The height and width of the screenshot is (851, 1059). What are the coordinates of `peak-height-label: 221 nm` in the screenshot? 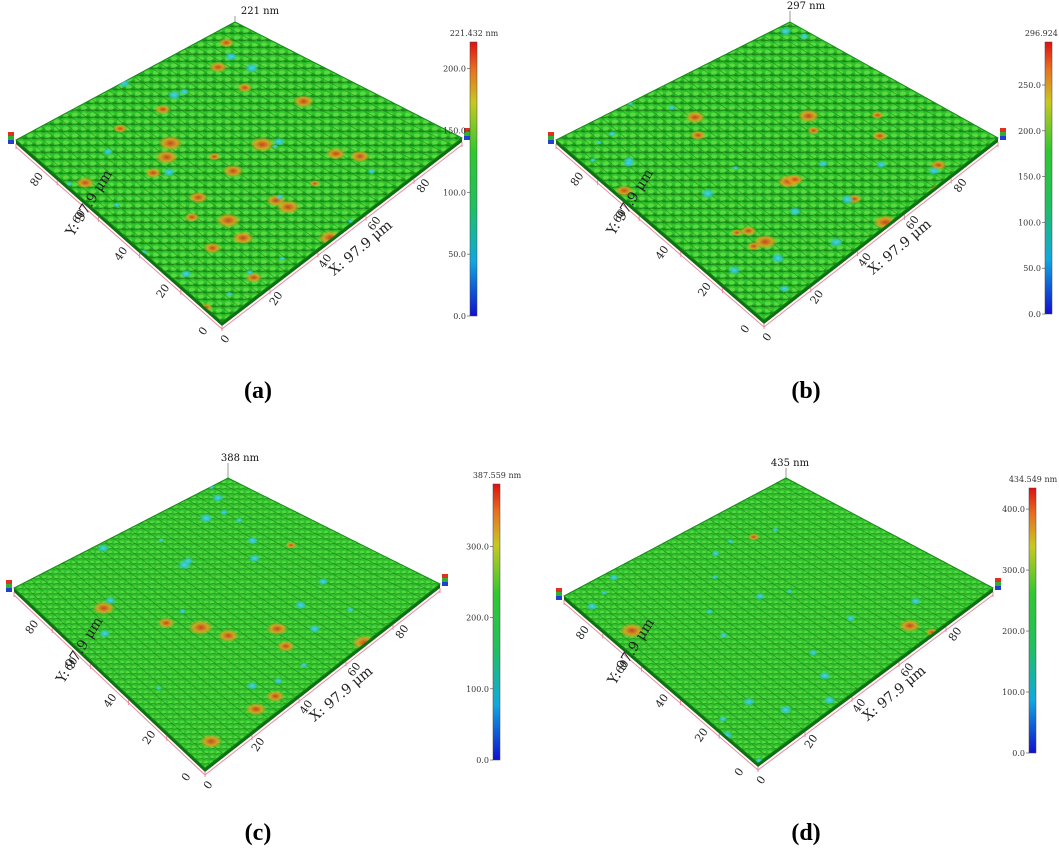 It's located at (260, 11).